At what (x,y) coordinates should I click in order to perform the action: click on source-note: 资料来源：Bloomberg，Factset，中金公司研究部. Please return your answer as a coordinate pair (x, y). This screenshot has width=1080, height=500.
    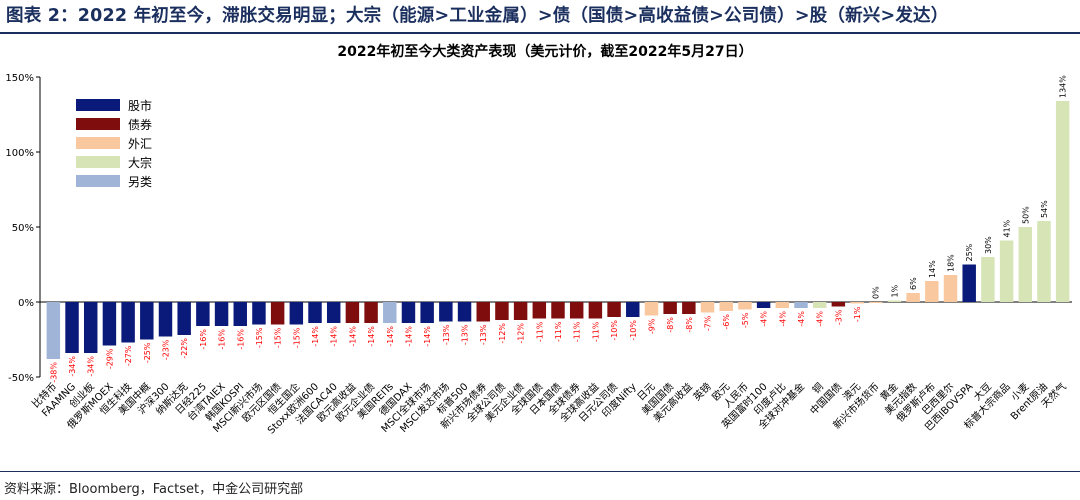
    Looking at the image, I should click on (154, 489).